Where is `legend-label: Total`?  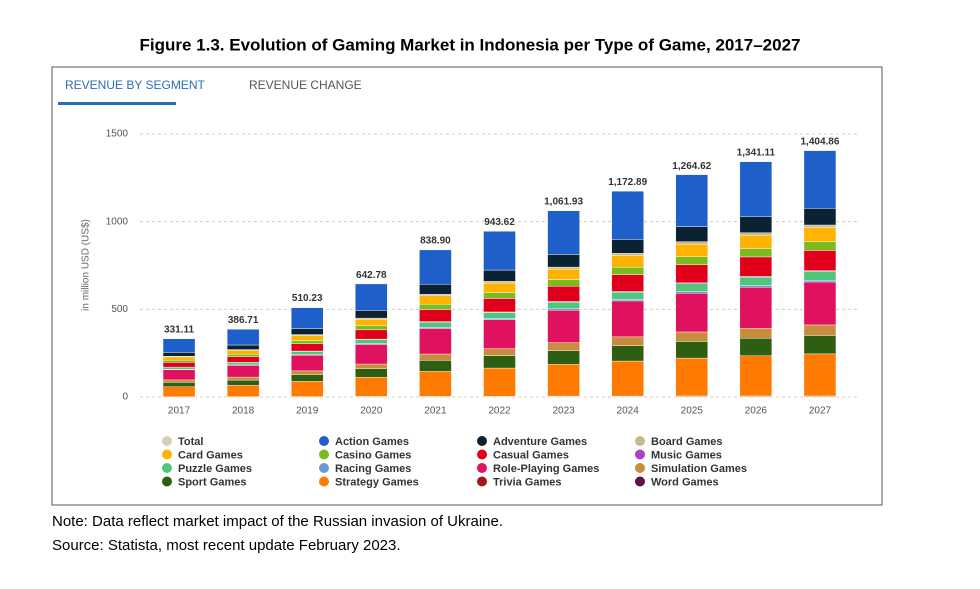 legend-label: Total is located at coordinates (190, 442).